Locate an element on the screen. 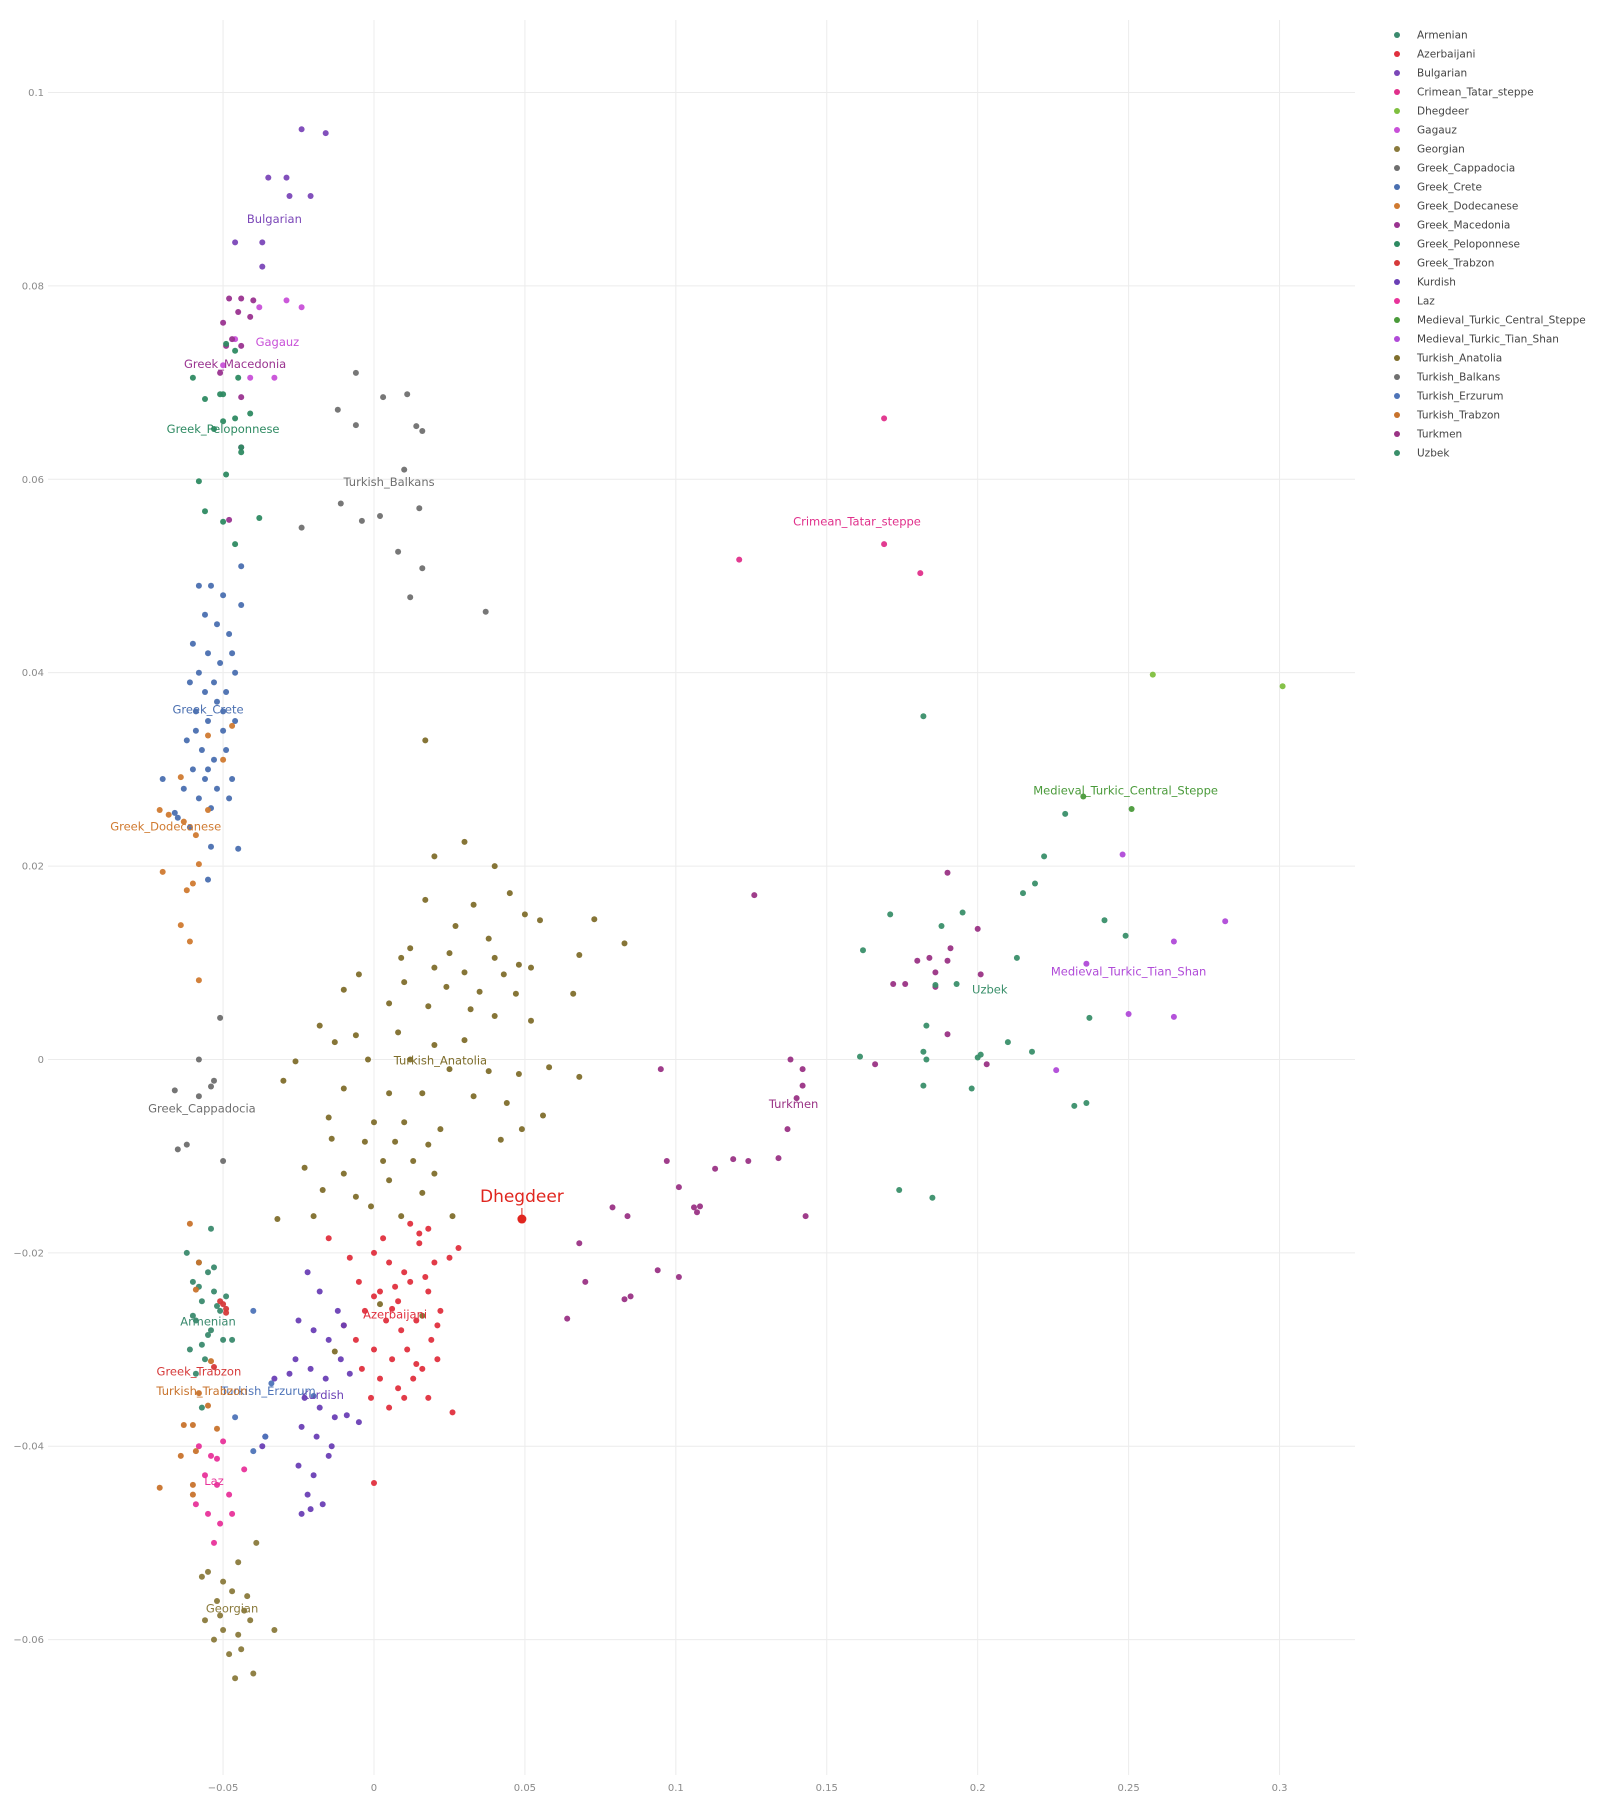 This screenshot has width=1600, height=1800. legend-item-turkish-trabzon: Turkish_Trabzon is located at coordinates (1447, 416).